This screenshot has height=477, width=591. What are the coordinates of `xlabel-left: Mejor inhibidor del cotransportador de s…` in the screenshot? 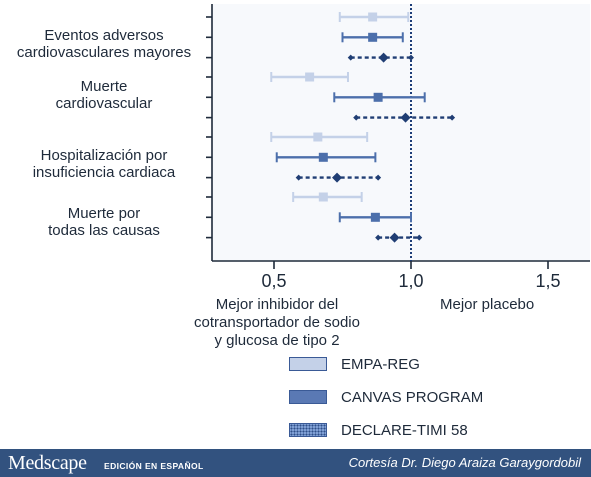 It's located at (277, 322).